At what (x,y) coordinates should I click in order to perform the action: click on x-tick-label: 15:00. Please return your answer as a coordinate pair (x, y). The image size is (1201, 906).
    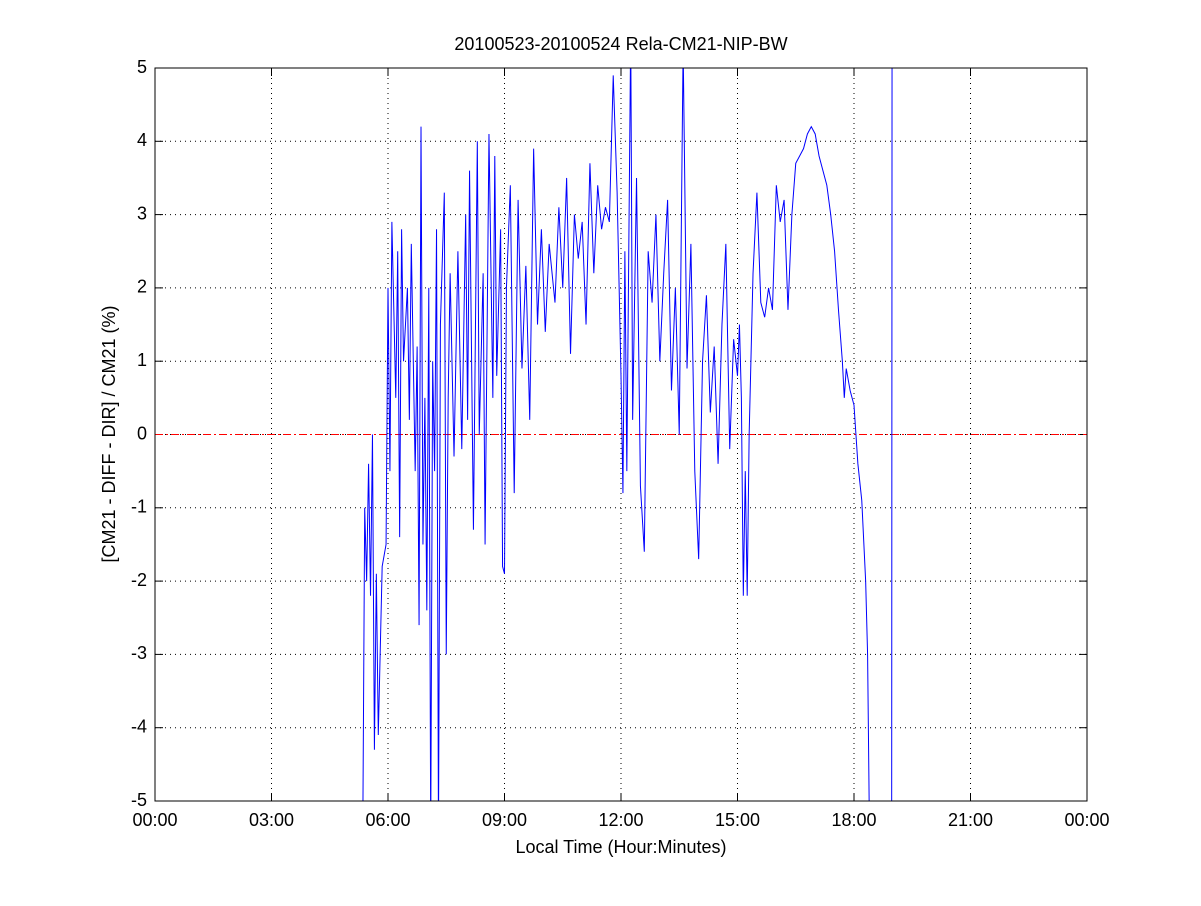
    Looking at the image, I should click on (737, 820).